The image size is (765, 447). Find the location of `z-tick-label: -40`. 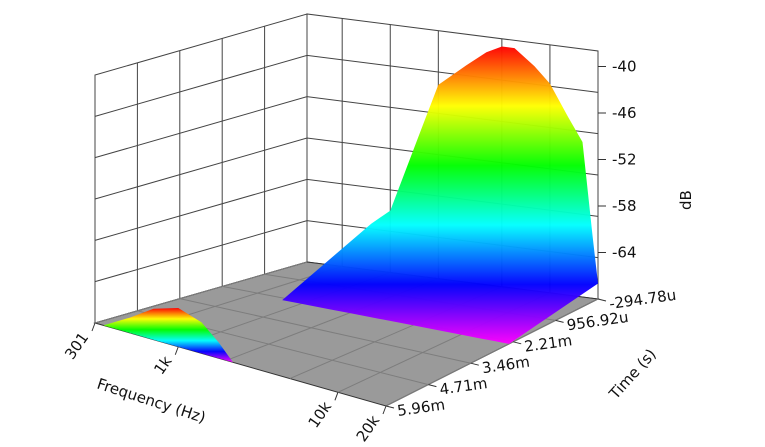

z-tick-label: -40 is located at coordinates (624, 67).